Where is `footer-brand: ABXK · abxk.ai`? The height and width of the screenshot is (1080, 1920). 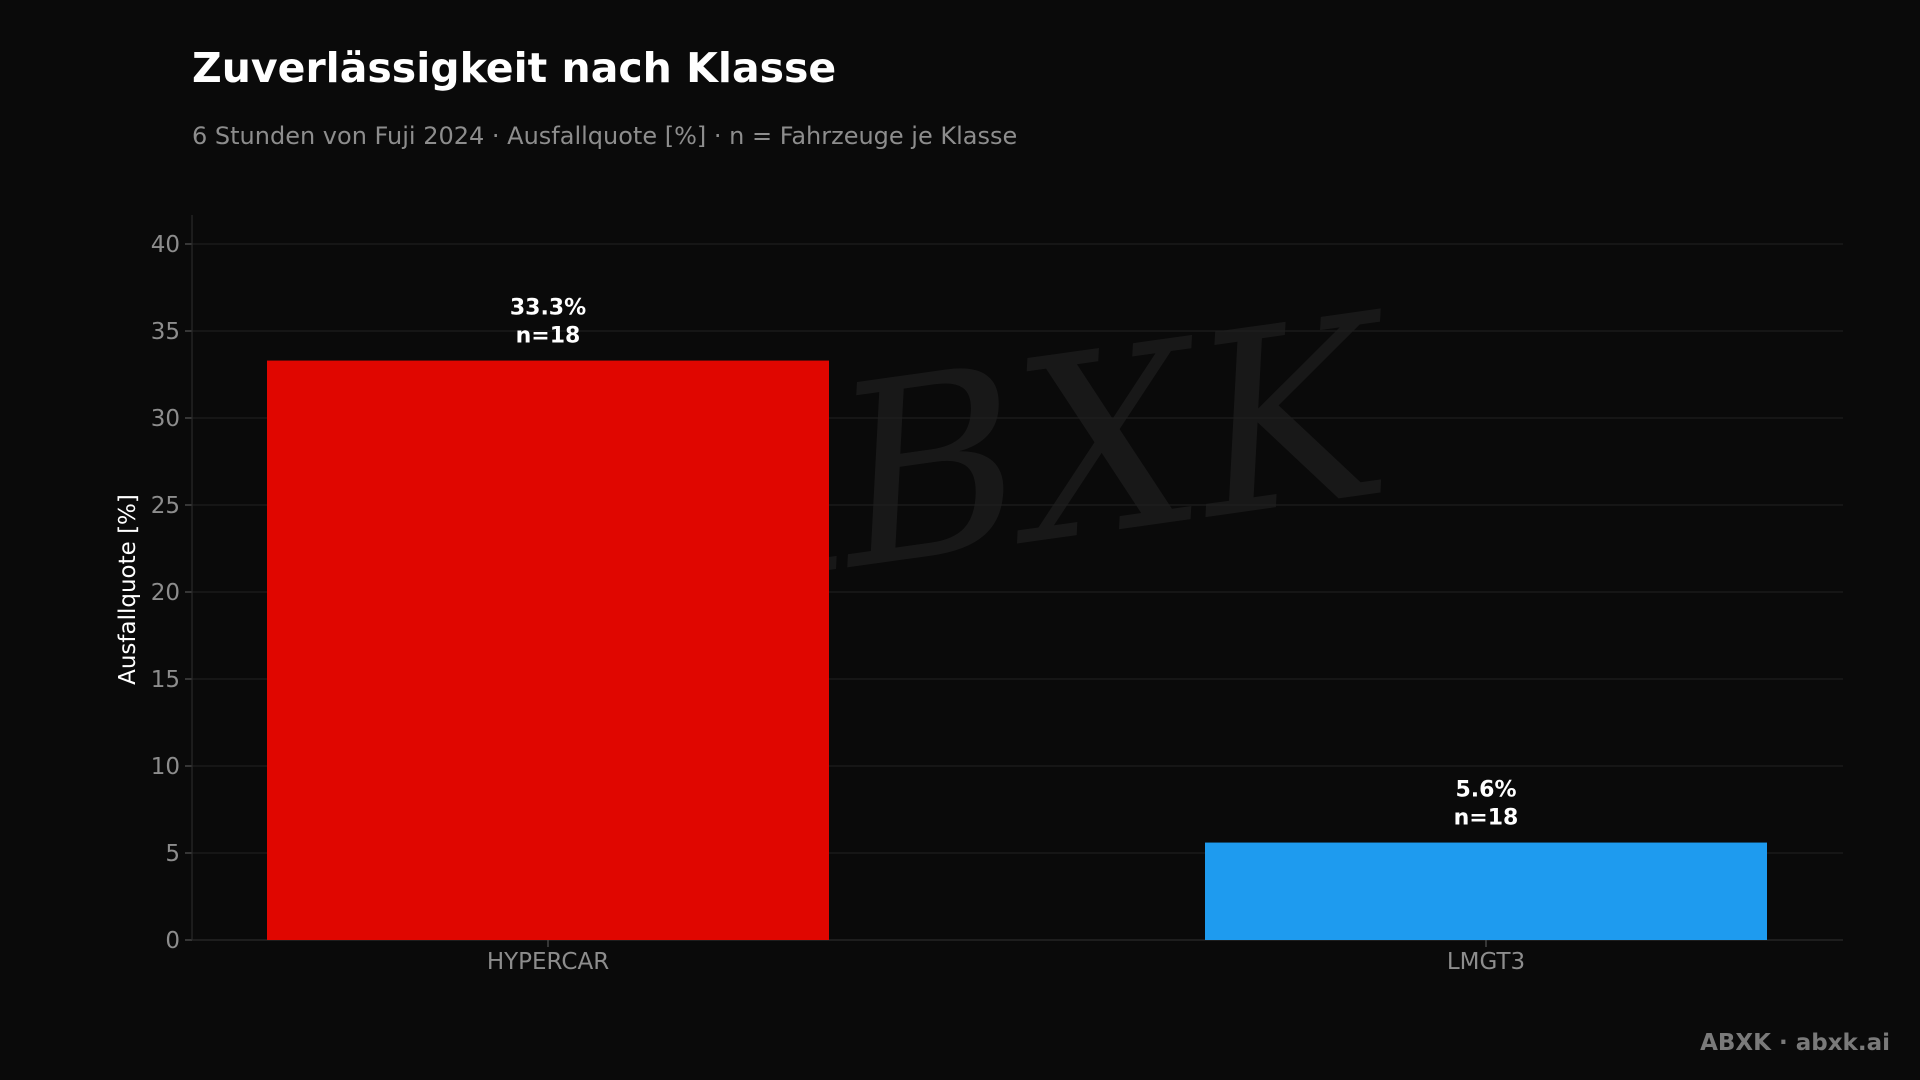 footer-brand: ABXK · abxk.ai is located at coordinates (1795, 1043).